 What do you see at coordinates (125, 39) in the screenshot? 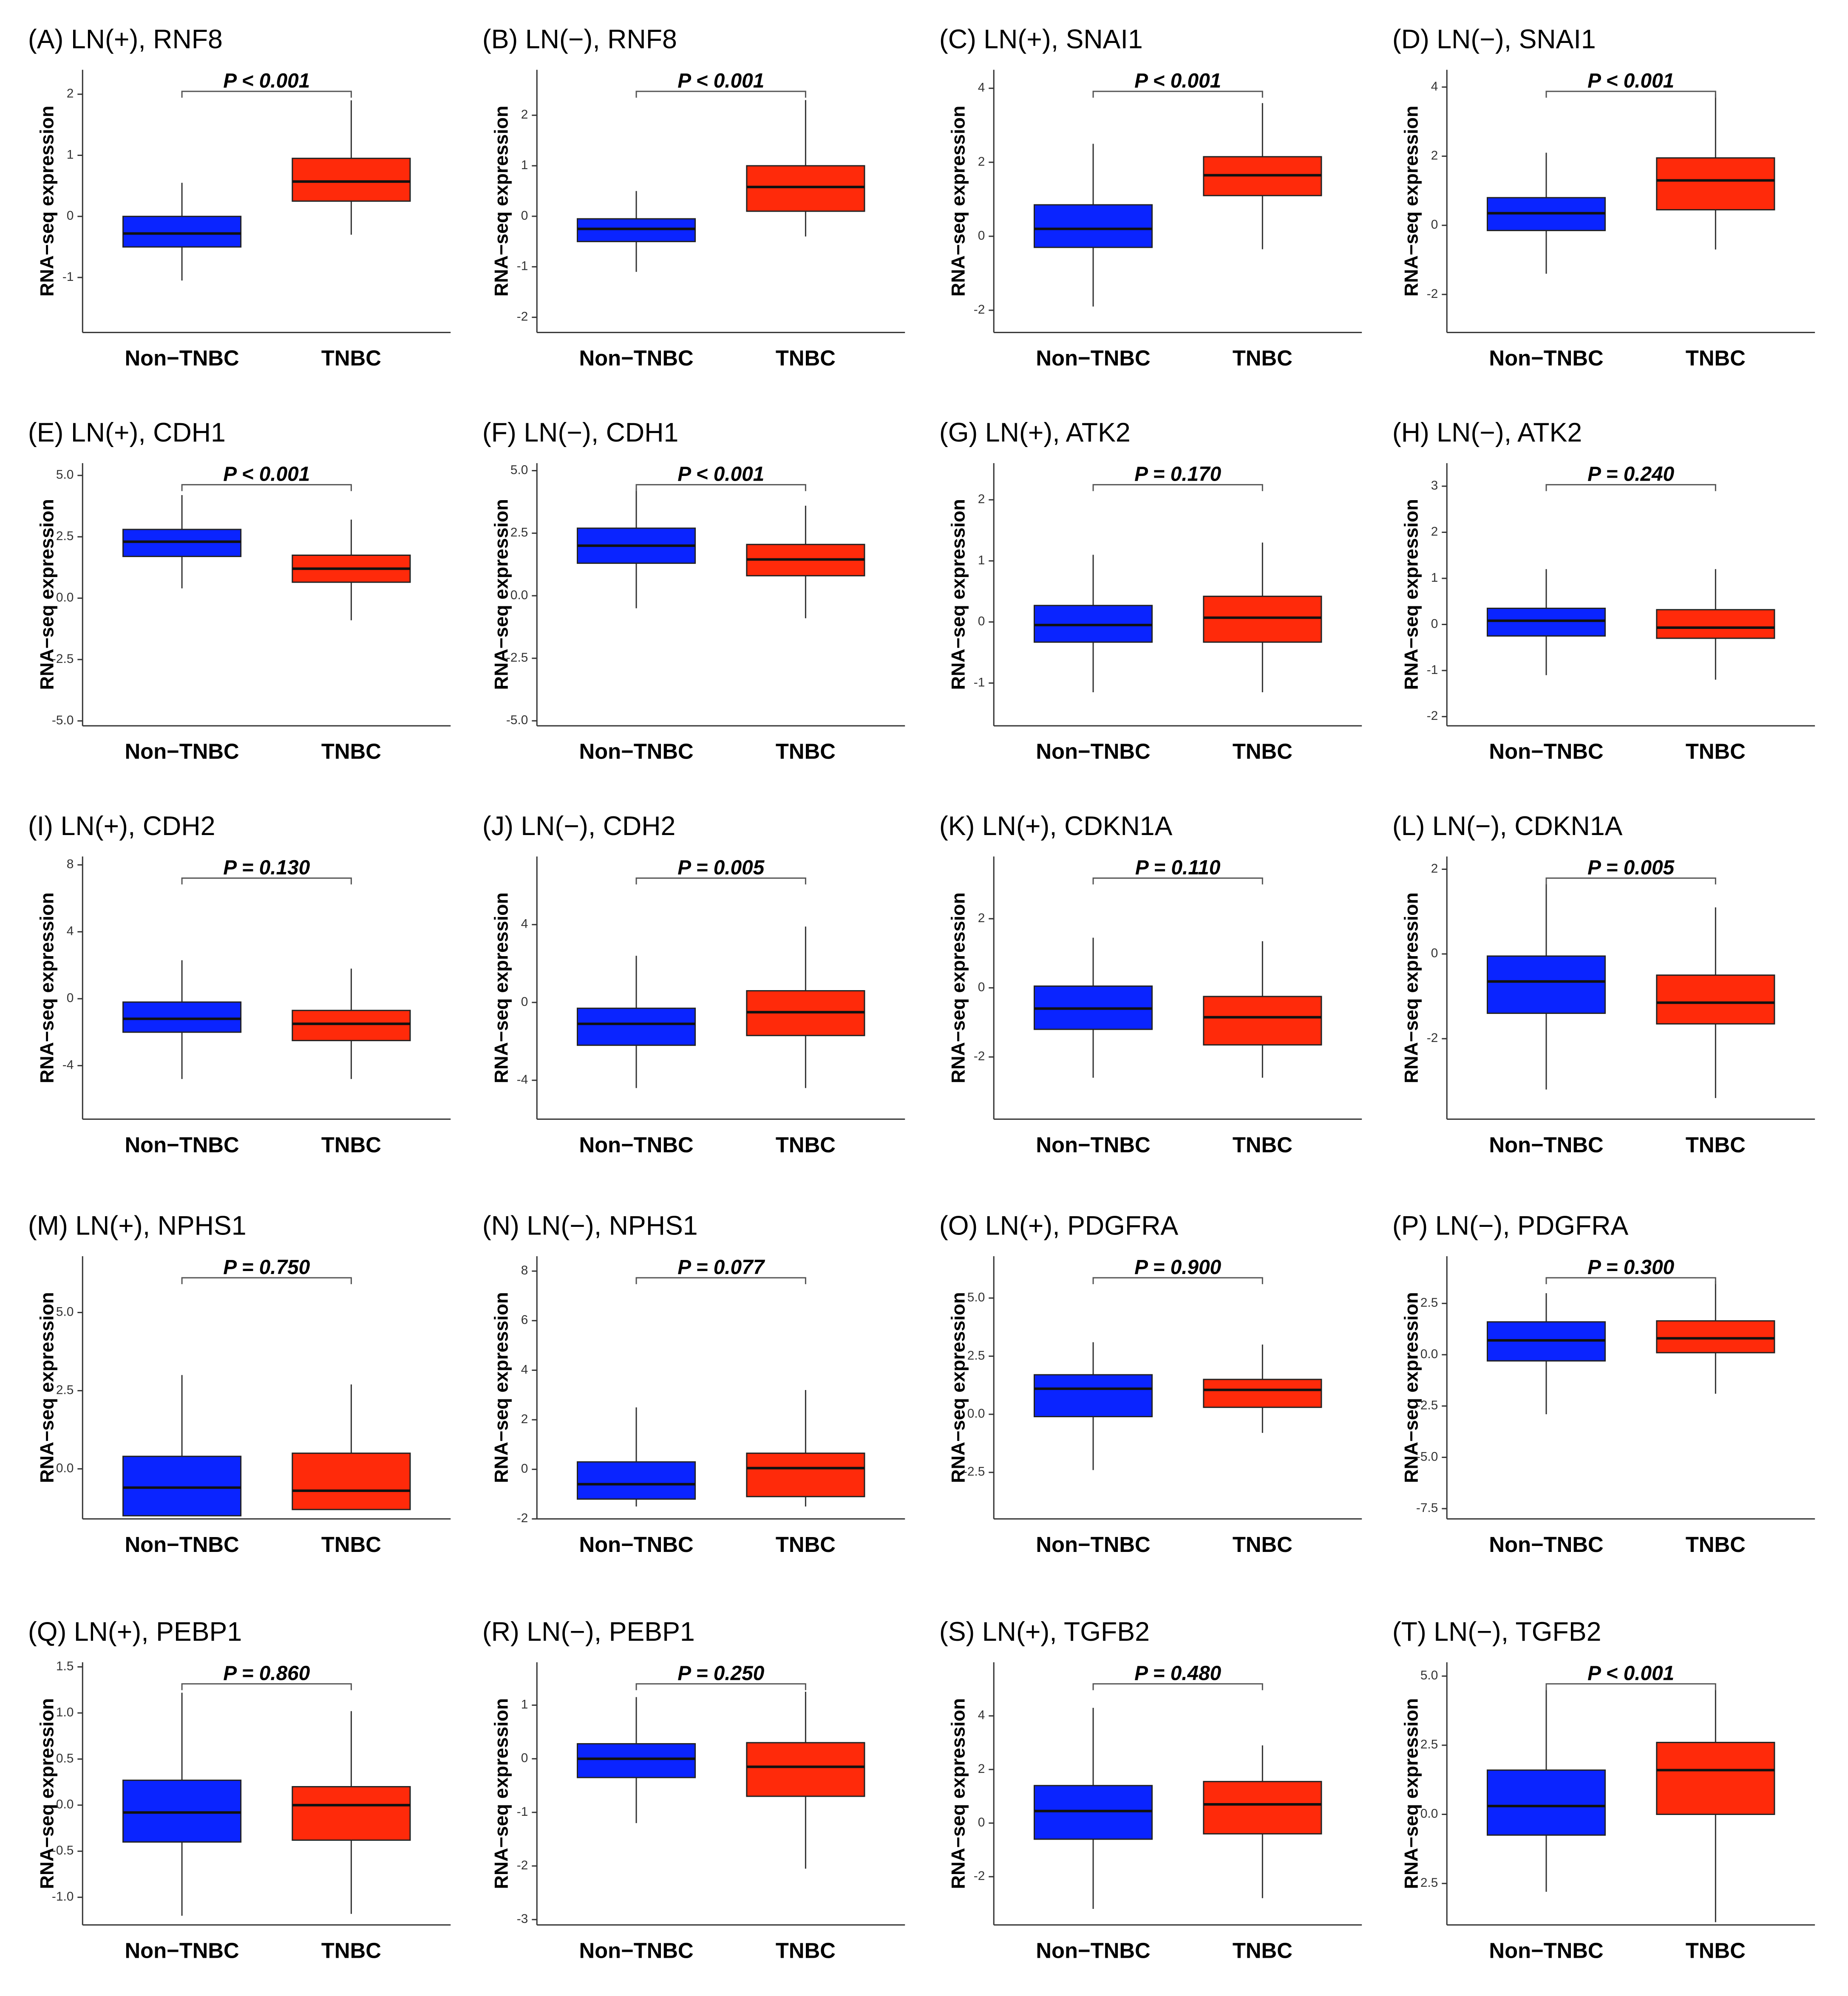
I see `panel-title: (A) LN(+), RNF8` at bounding box center [125, 39].